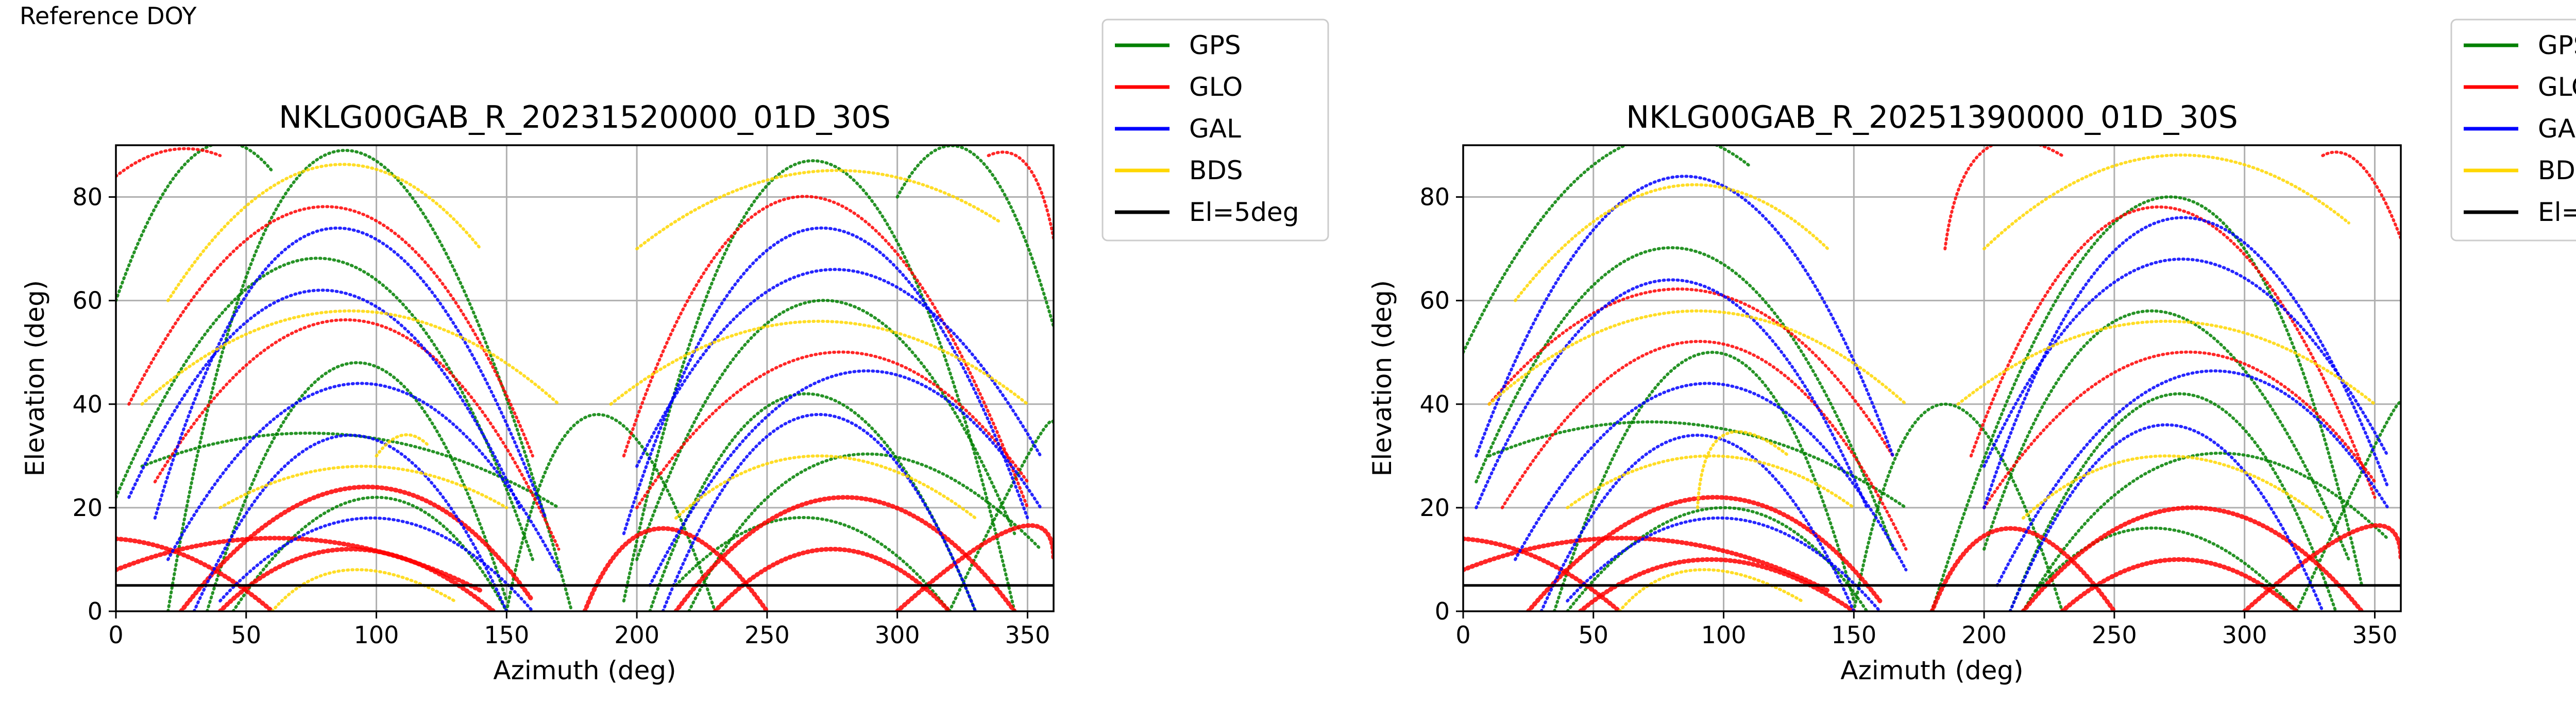 The image size is (2576, 722). What do you see at coordinates (1932, 117) in the screenshot?
I see `chart-title: NKLG00GAB_R_20251390000_01D_30S` at bounding box center [1932, 117].